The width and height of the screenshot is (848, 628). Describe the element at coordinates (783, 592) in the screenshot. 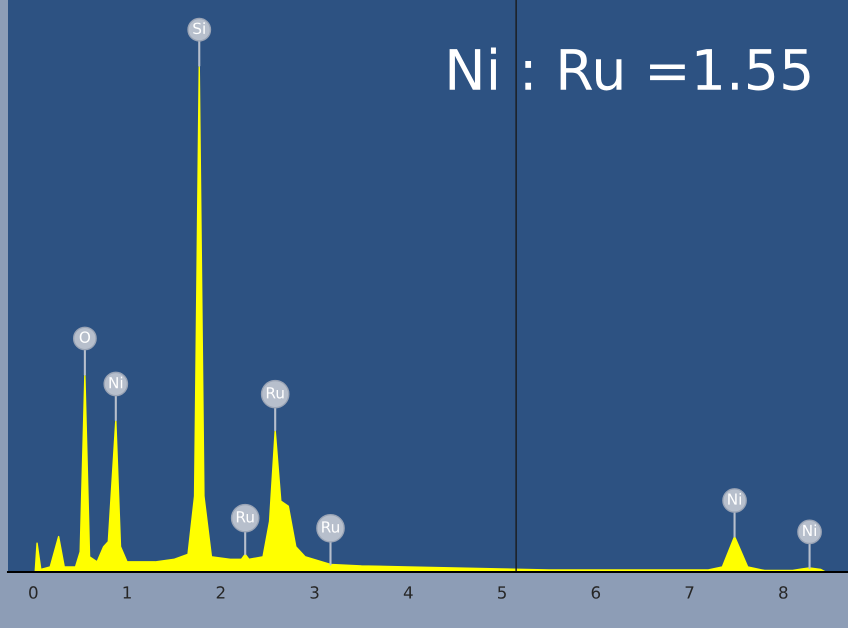

I see `x-tick-label: 8` at that location.